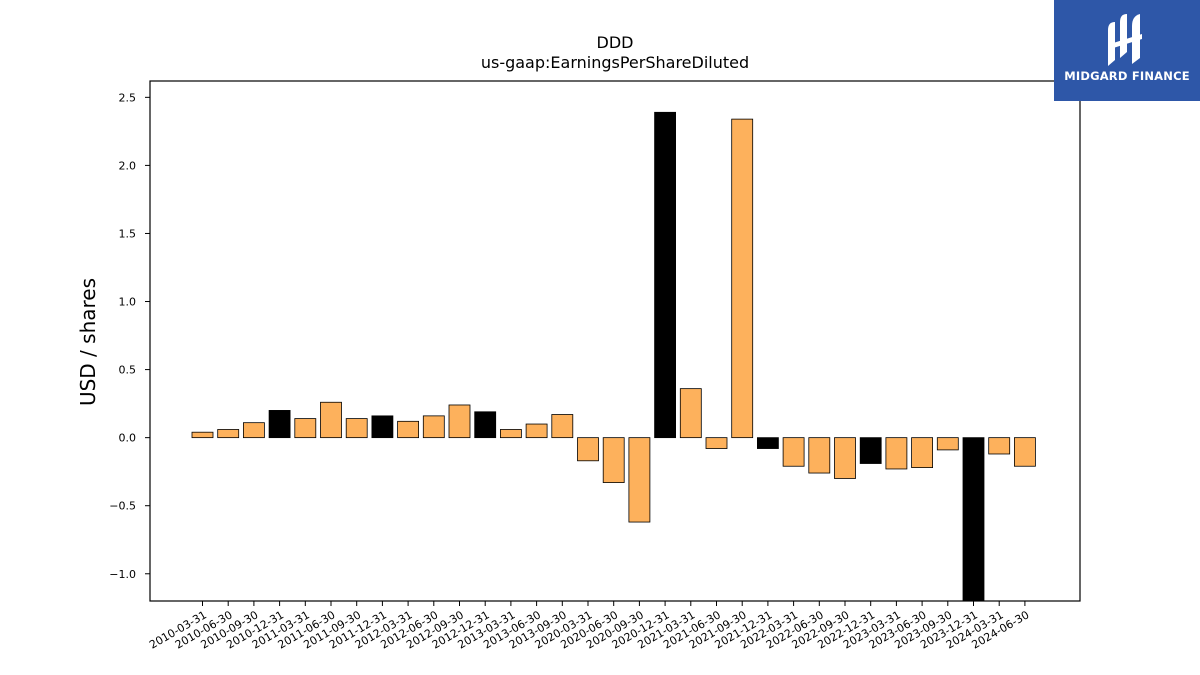  I want to click on midgard-finance-logo: MIDGARD FINANCE, so click(1127, 50).